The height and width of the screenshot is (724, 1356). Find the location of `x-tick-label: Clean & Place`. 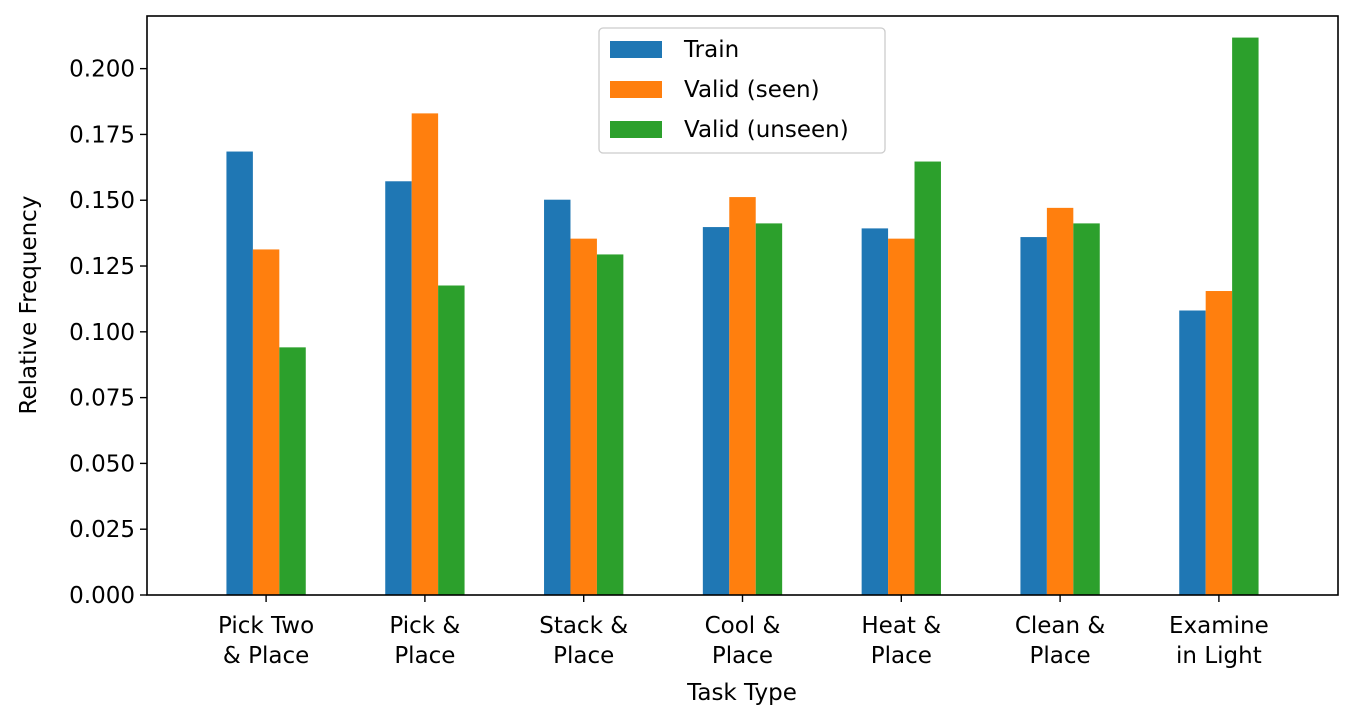

x-tick-label: Clean & Place is located at coordinates (1060, 641).